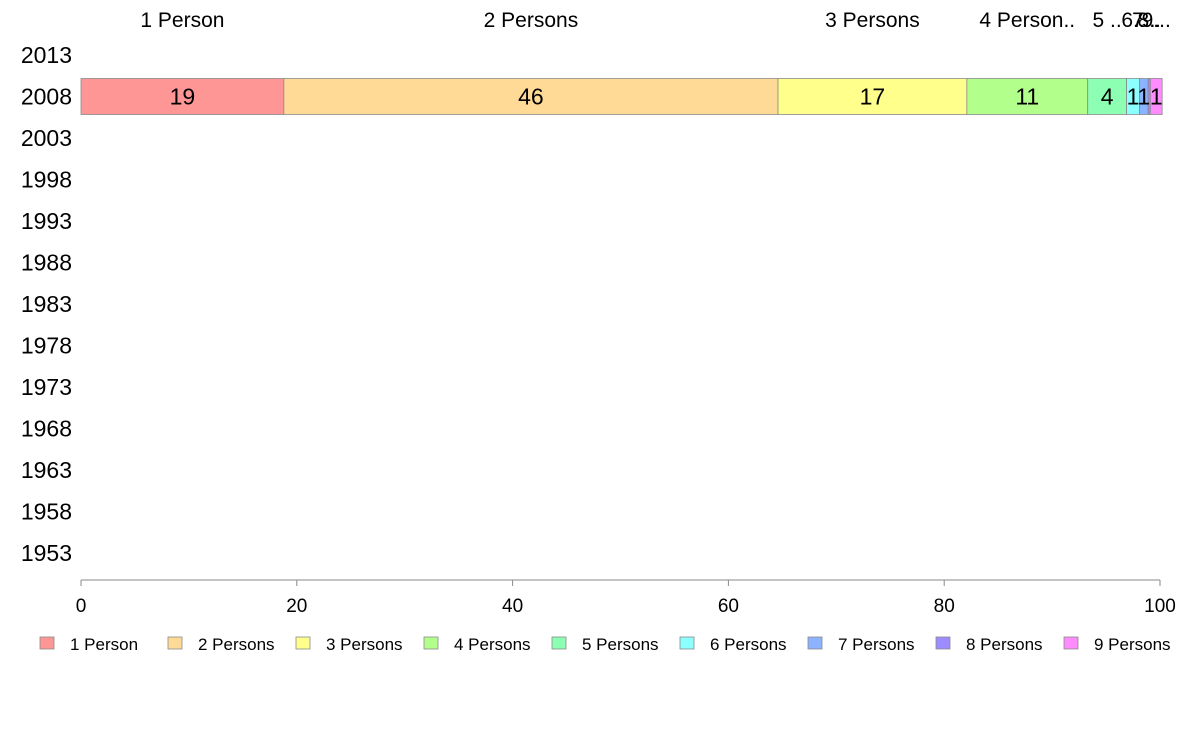  What do you see at coordinates (46, 553) in the screenshot?
I see `year-label-1953: 1953` at bounding box center [46, 553].